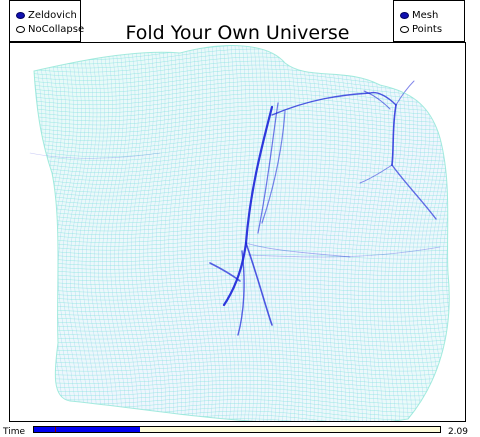 This screenshot has width=480, height=437. What do you see at coordinates (404, 15) in the screenshot?
I see `mesh-radio-dot` at bounding box center [404, 15].